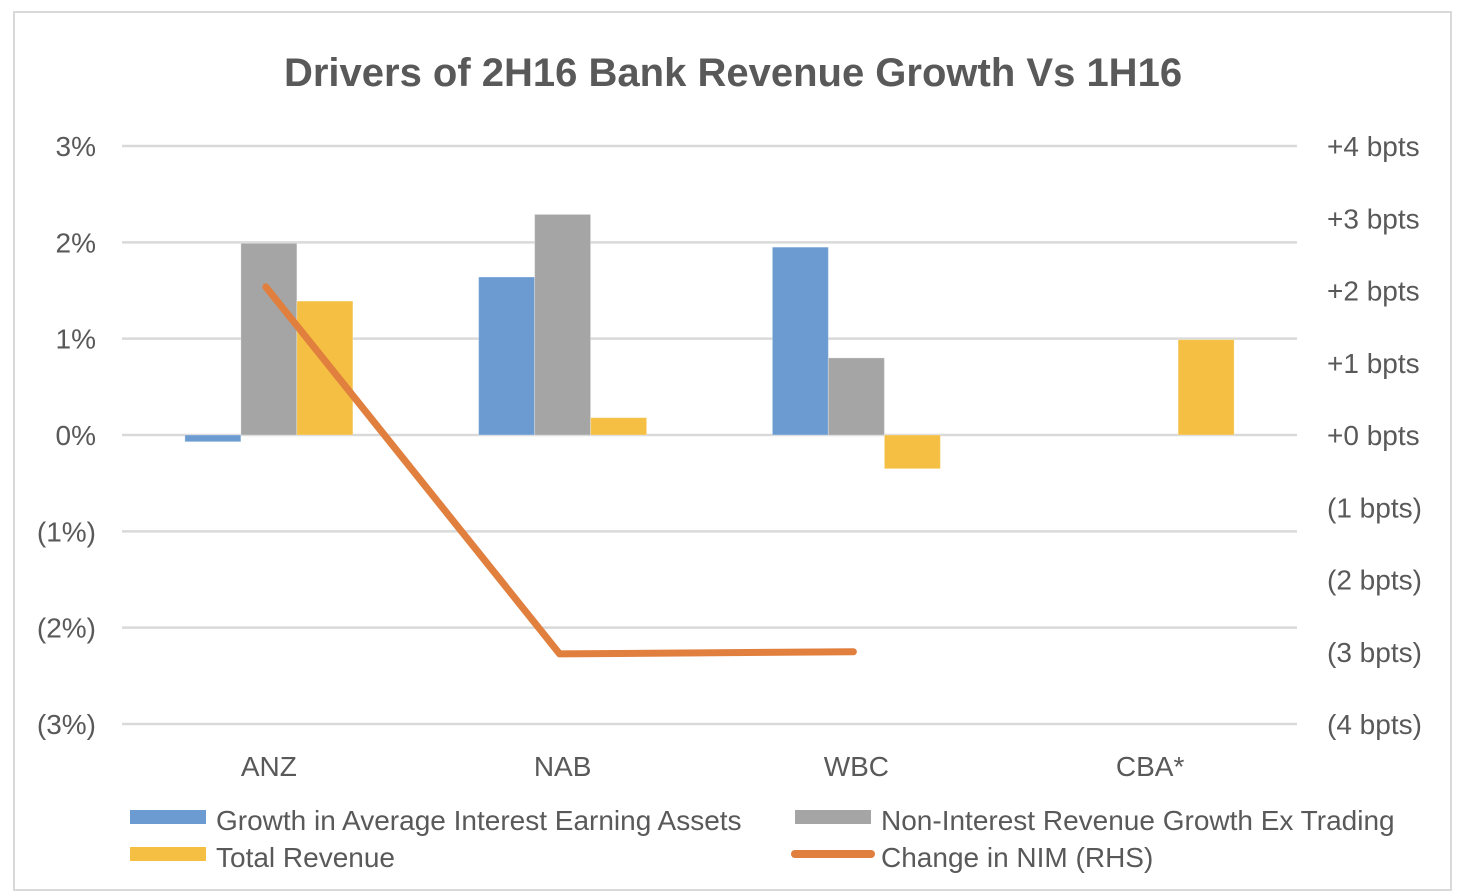  What do you see at coordinates (856, 766) in the screenshot?
I see `category-label: WBC` at bounding box center [856, 766].